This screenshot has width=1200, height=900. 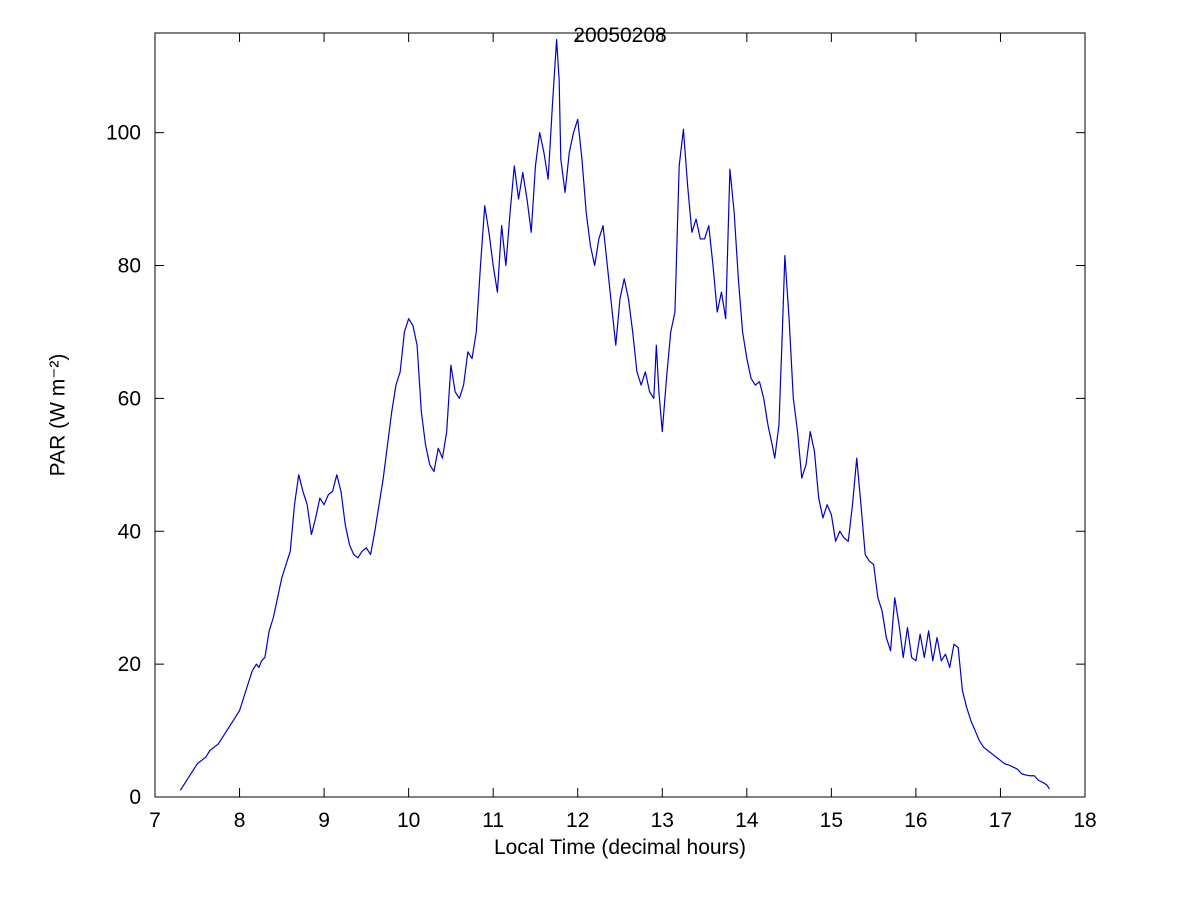 I want to click on y-axis-label: PAR (W m⁻²), so click(x=58, y=415).